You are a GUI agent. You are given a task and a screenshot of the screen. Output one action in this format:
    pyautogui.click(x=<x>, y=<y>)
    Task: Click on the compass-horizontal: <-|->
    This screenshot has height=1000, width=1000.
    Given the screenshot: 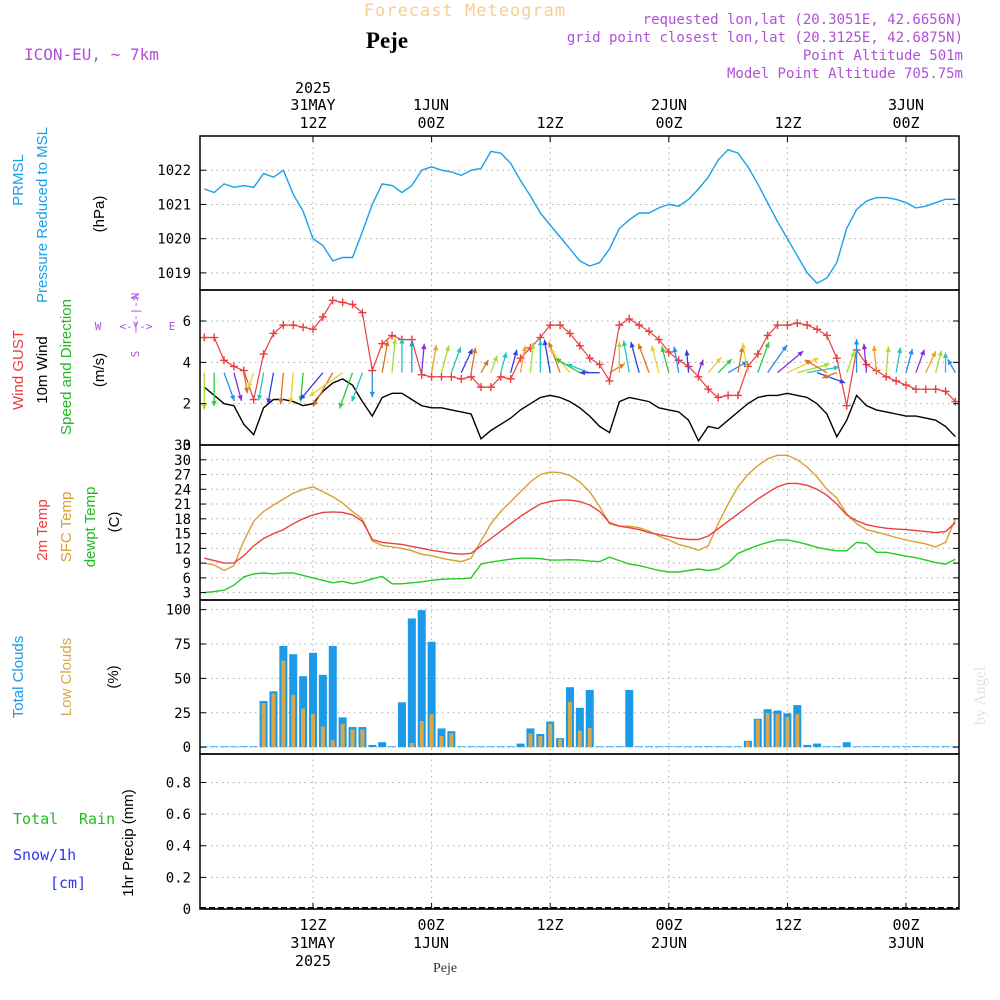 What is the action you would take?
    pyautogui.click(x=135, y=326)
    